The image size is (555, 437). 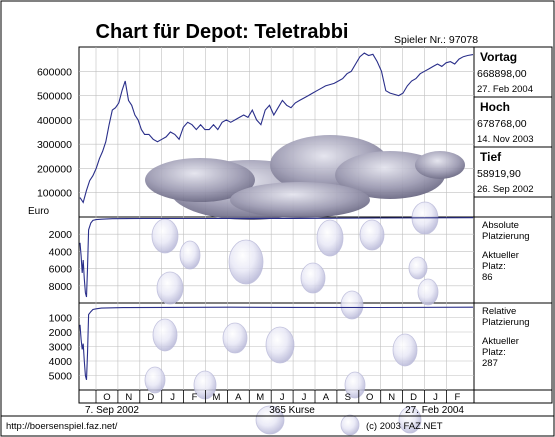 I want to click on rel-current-value: 287, so click(x=490, y=363).